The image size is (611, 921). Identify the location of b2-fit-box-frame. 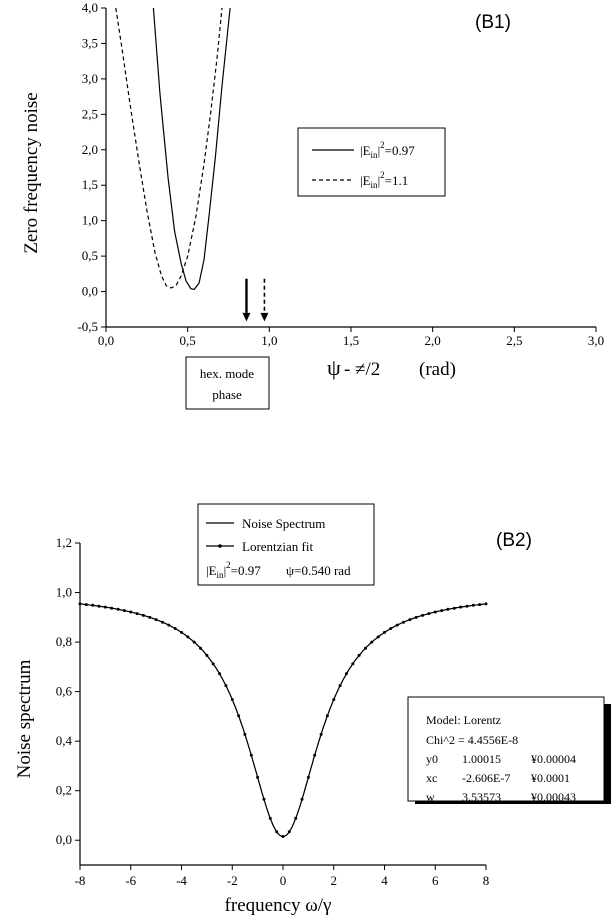
(506, 749).